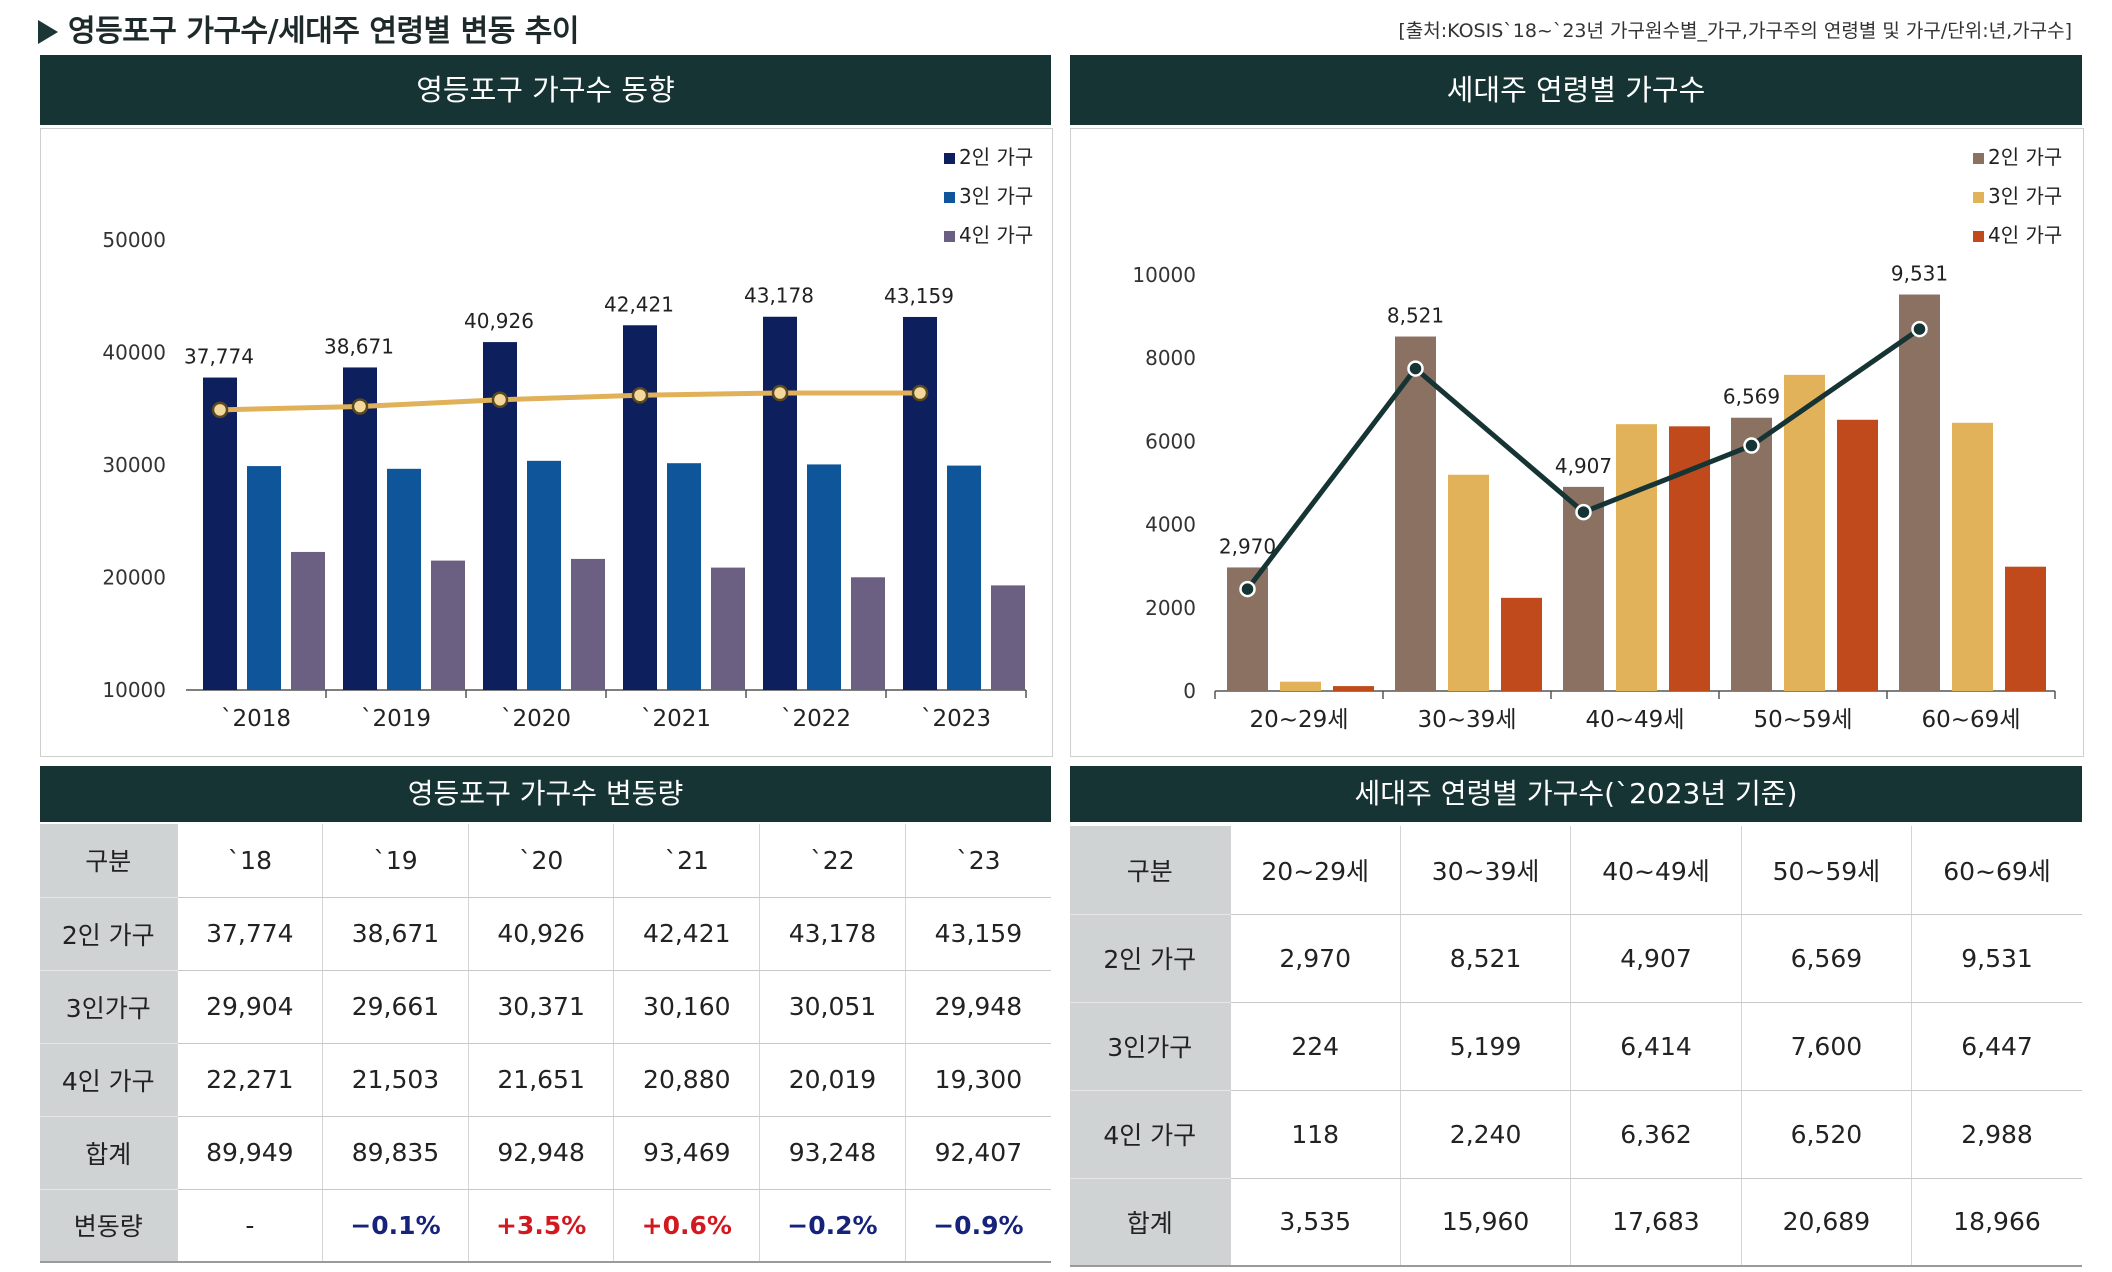 The width and height of the screenshot is (2112, 1272). I want to click on table-cell: 20,019, so click(832, 1080).